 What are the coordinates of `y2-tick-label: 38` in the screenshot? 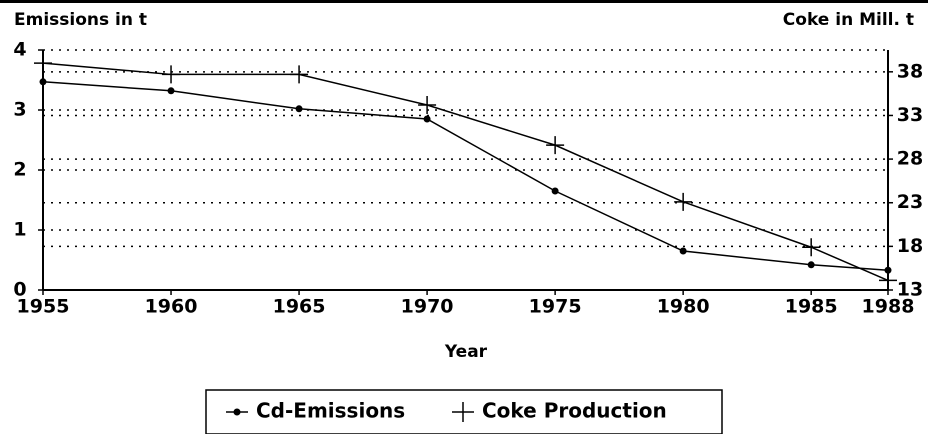 It's located at (910, 71).